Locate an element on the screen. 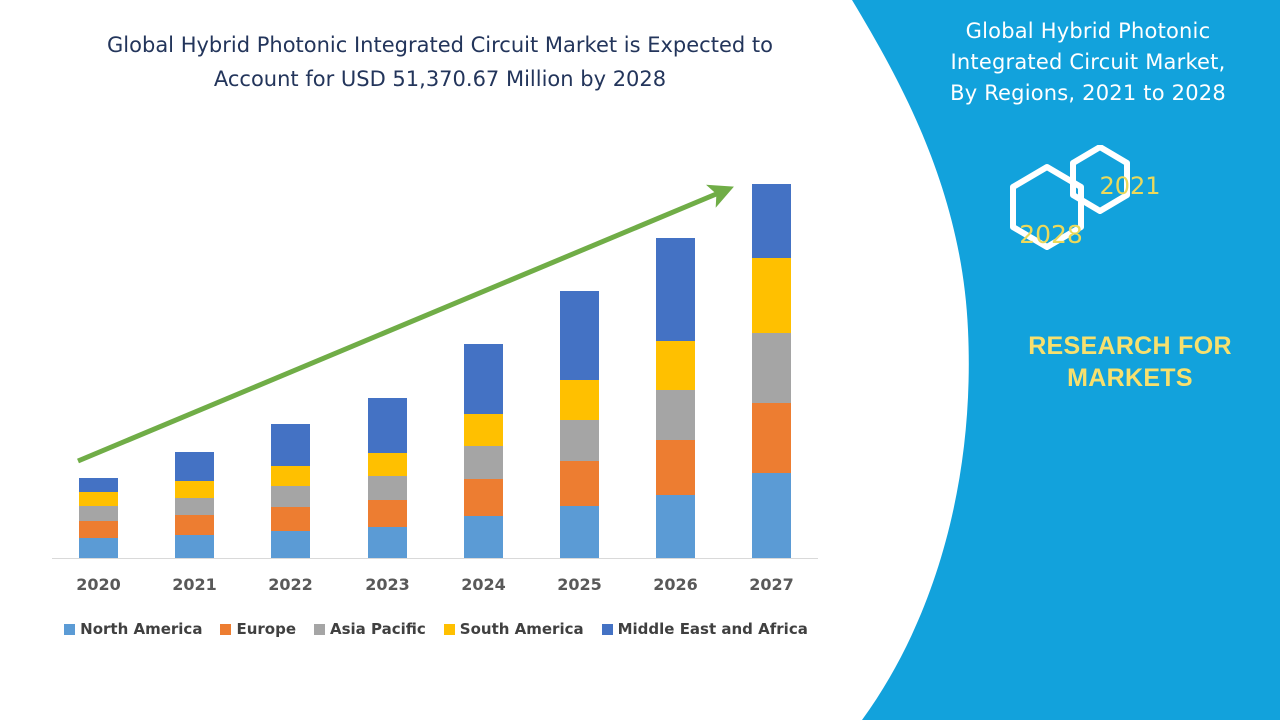 This screenshot has height=720, width=1280. hexagon-2021-shape is located at coordinates (1100, 179).